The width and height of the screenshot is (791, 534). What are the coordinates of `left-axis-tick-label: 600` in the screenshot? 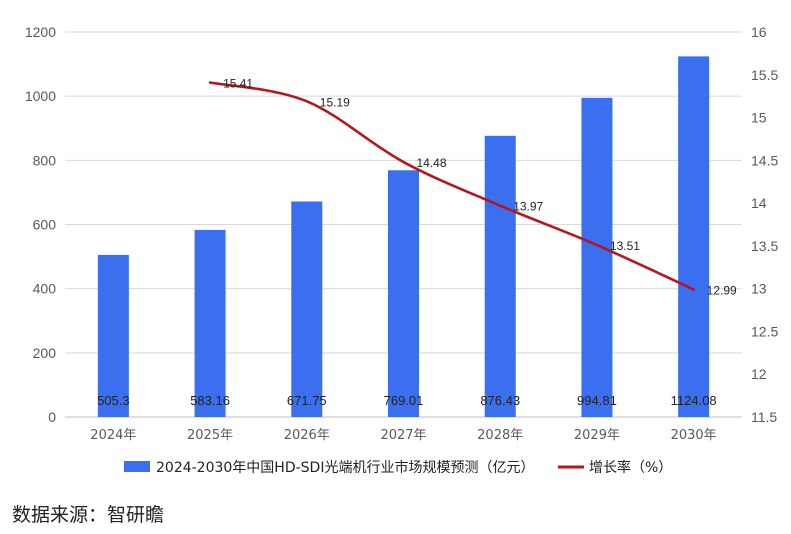 It's located at (45, 225).